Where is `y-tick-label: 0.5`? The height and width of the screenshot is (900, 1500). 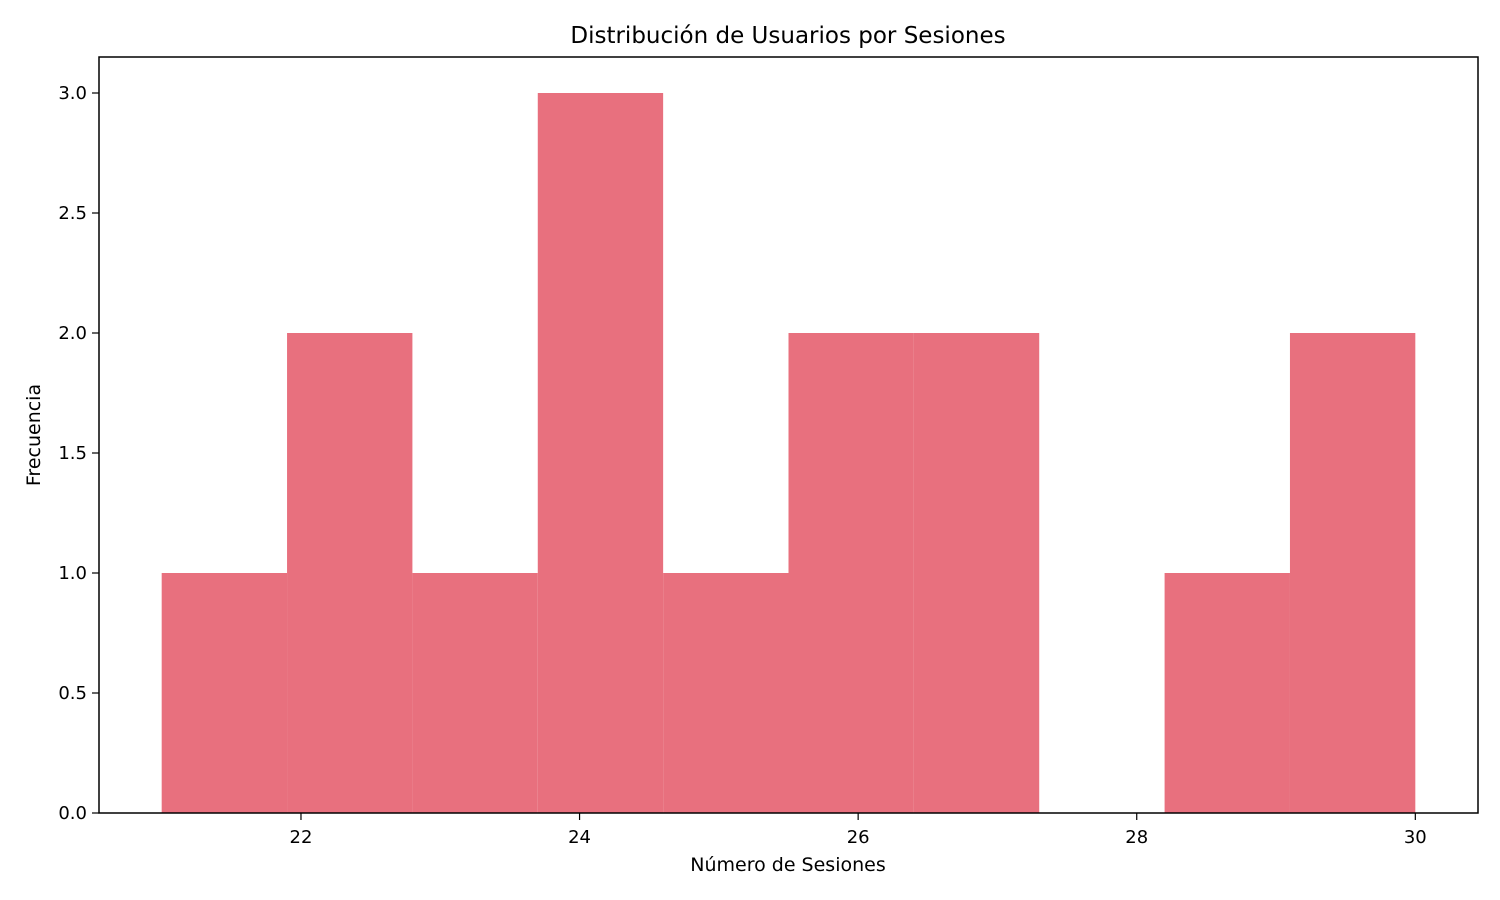
y-tick-label: 0.5 is located at coordinates (72, 693).